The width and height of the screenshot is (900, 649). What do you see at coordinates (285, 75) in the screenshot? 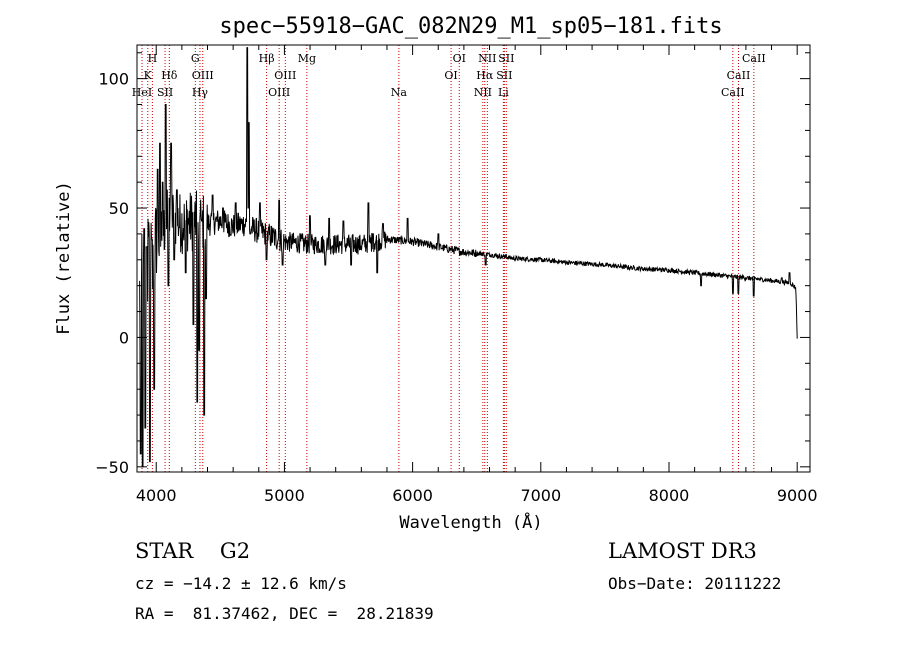
I see `line-label-10: OIII` at bounding box center [285, 75].